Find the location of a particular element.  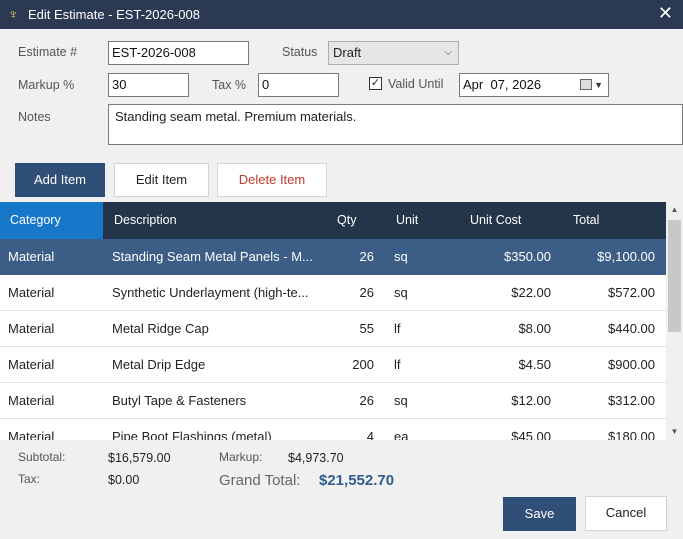

cell-unit-cost: $45.00 is located at coordinates (531, 434).